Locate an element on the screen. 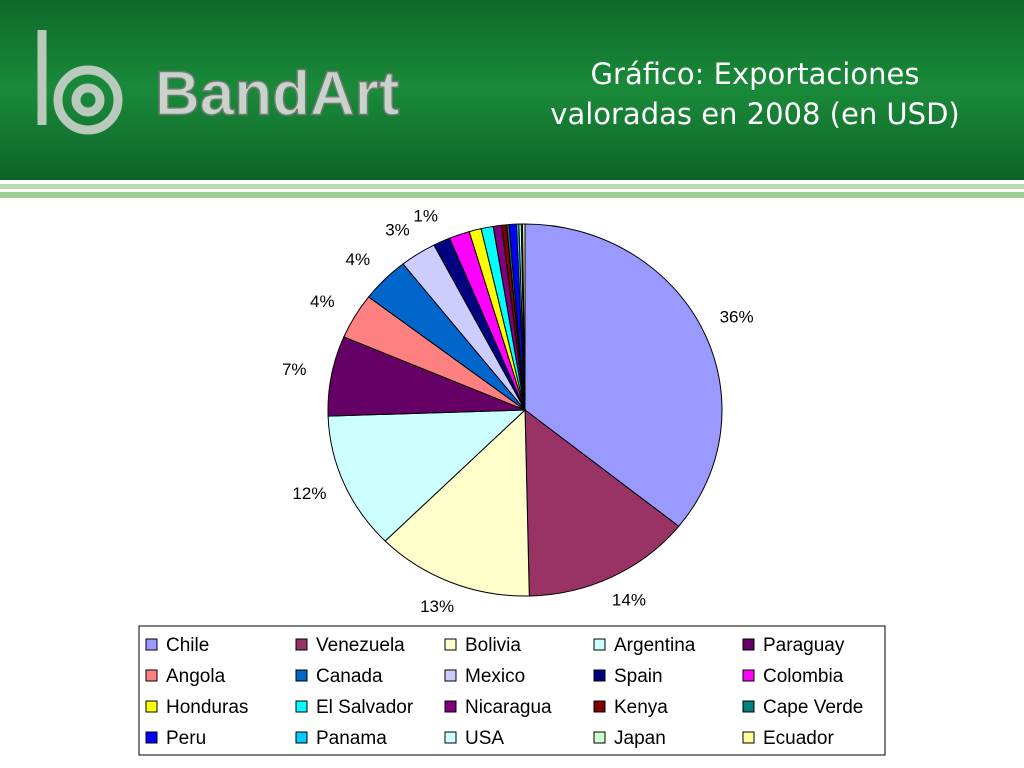  logo-icon is located at coordinates (80, 82).